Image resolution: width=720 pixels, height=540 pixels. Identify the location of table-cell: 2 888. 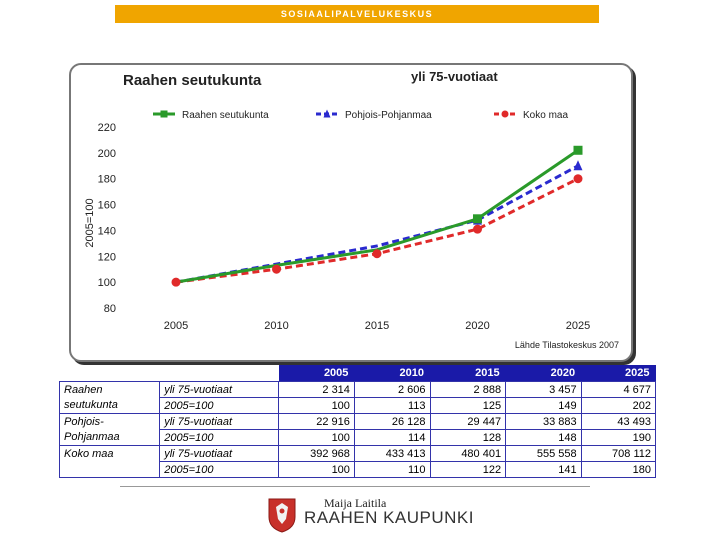
(468, 389).